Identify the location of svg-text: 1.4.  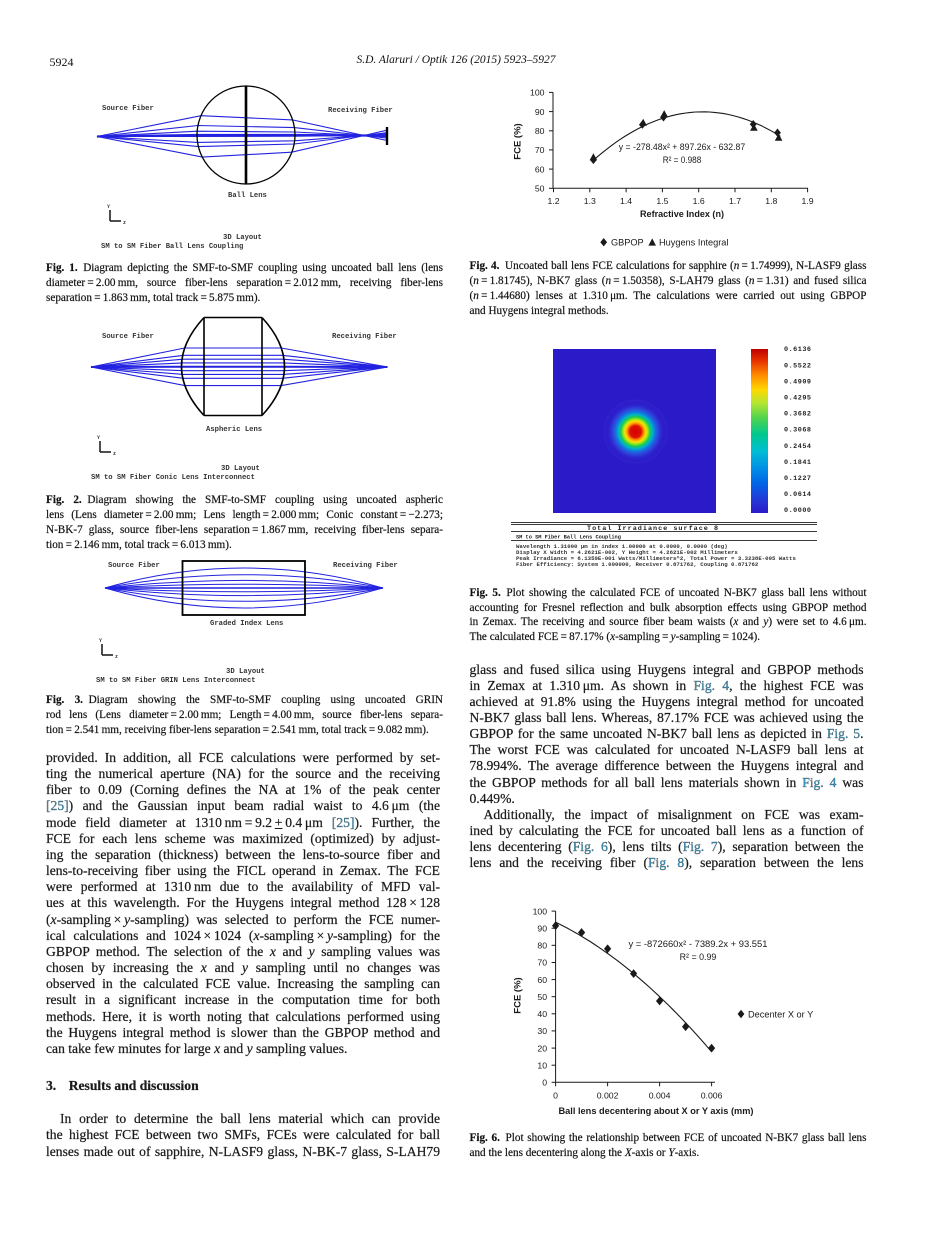
(626, 201).